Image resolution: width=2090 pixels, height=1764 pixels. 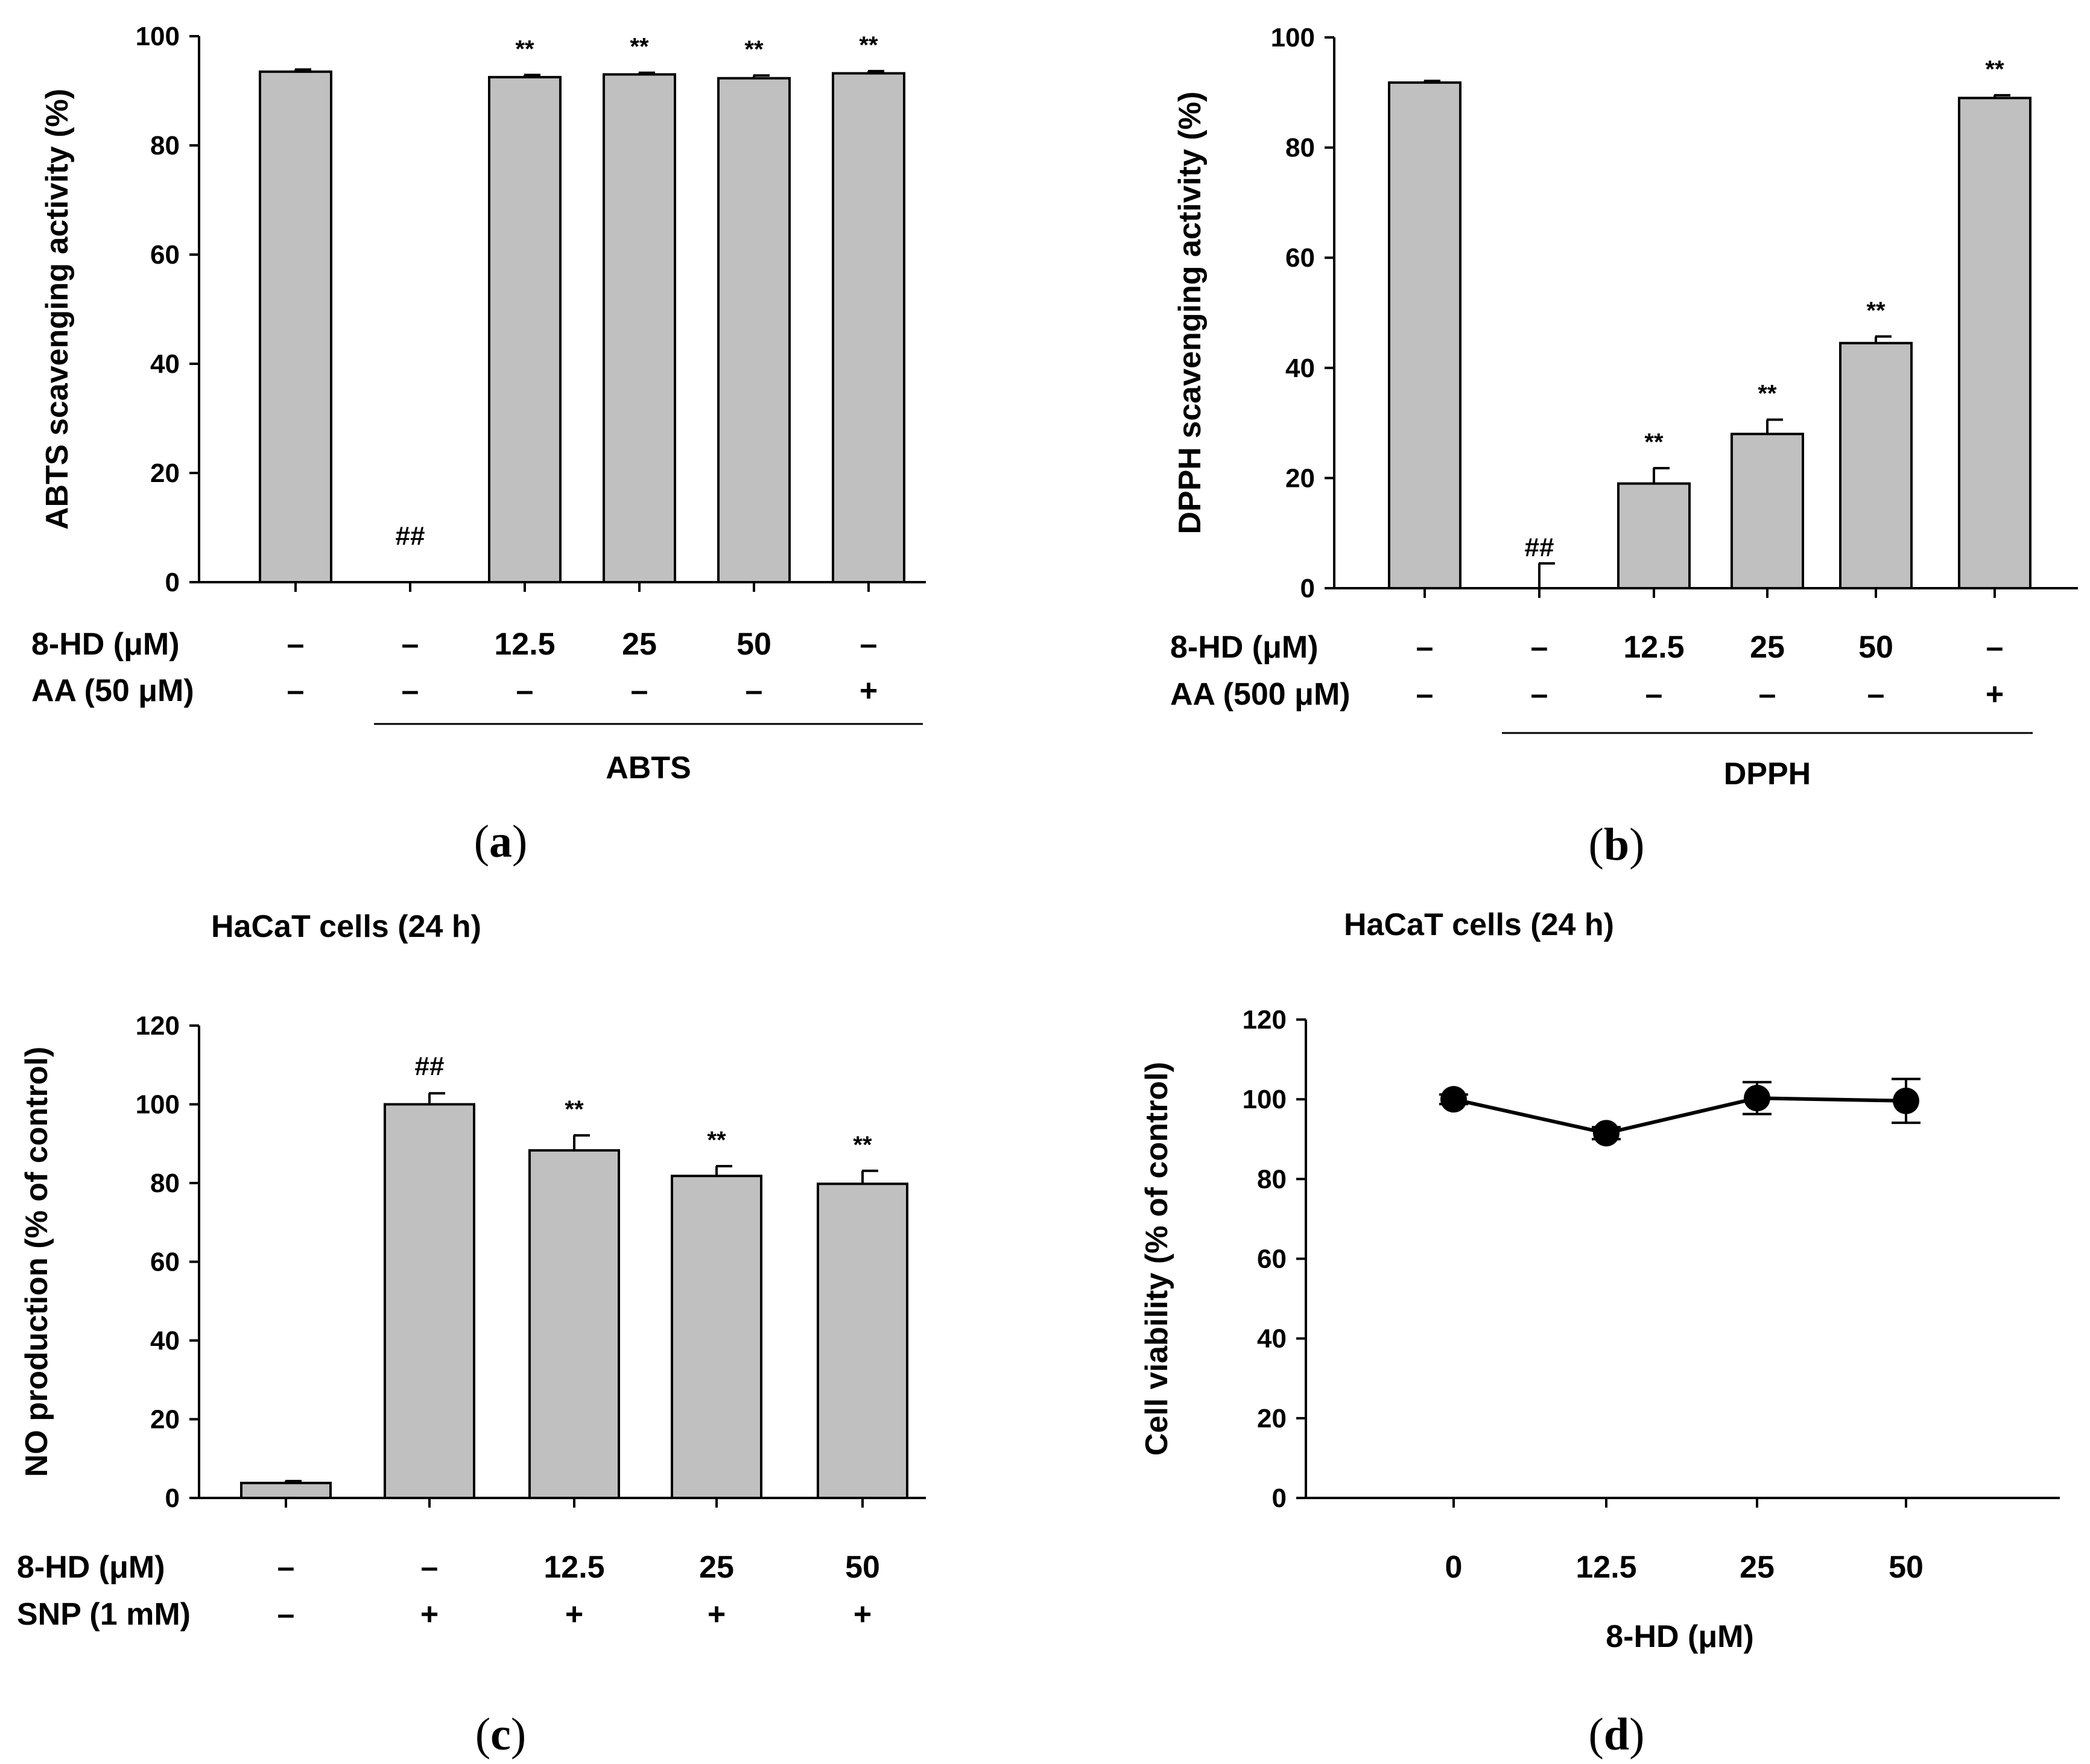 What do you see at coordinates (1190, 313) in the screenshot?
I see `y-axis-label: DPPH scavenging activity (%)` at bounding box center [1190, 313].